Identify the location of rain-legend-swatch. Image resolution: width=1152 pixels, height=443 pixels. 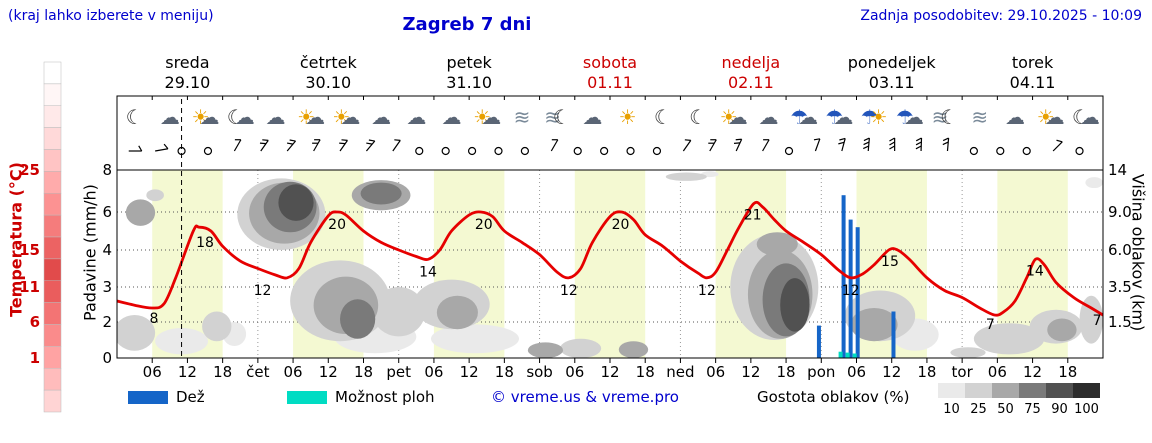
(148, 397).